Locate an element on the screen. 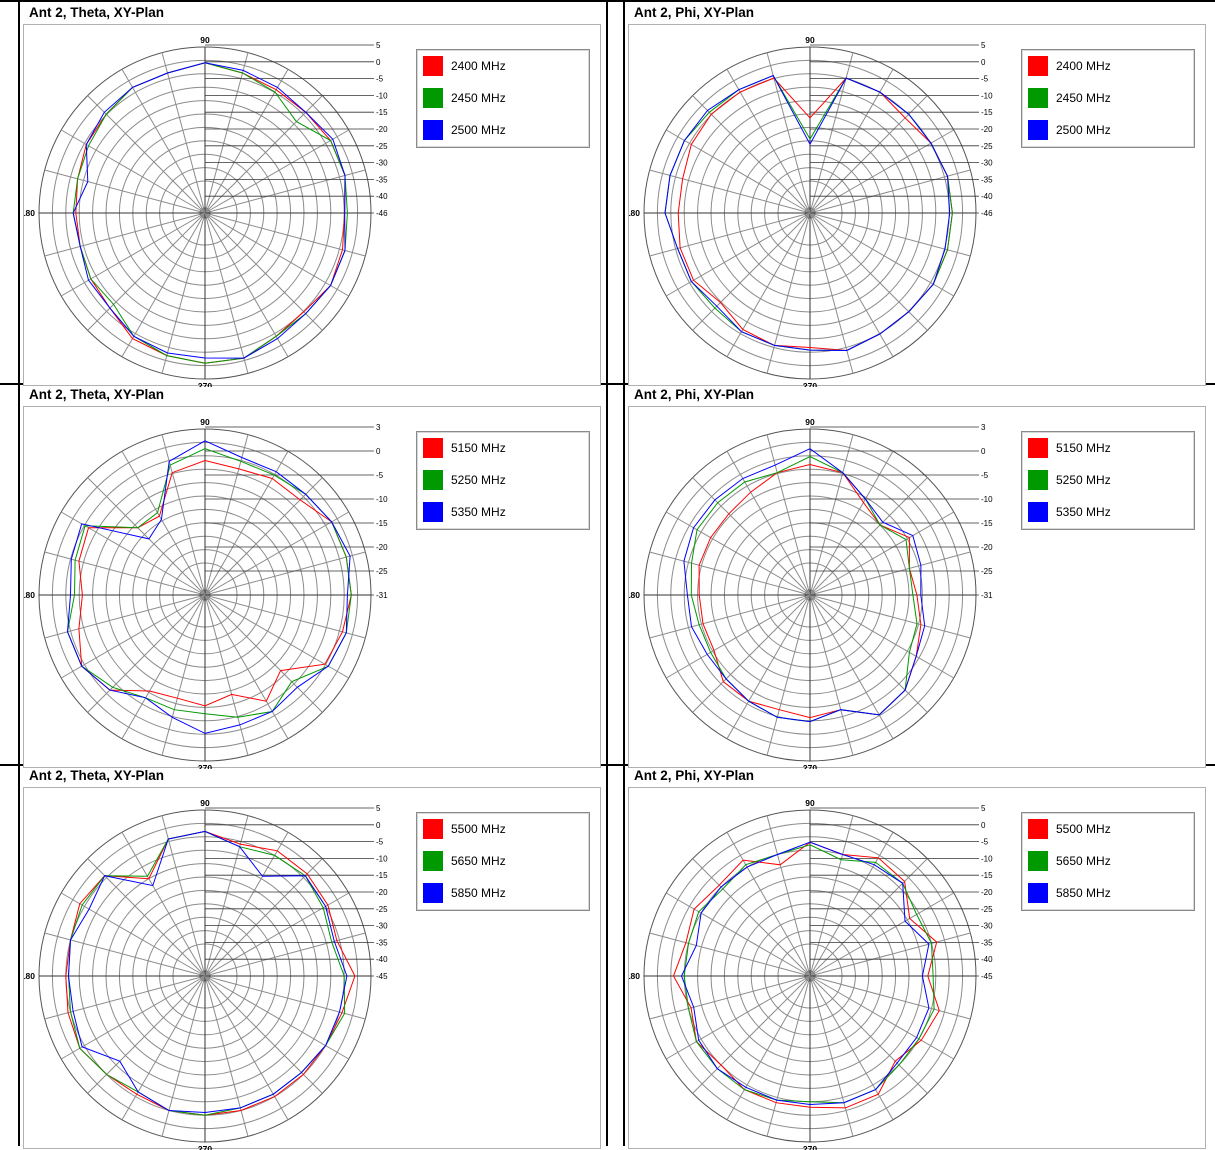 This screenshot has width=1215, height=1150. legend-label: 5850 MHz is located at coordinates (1083, 893).